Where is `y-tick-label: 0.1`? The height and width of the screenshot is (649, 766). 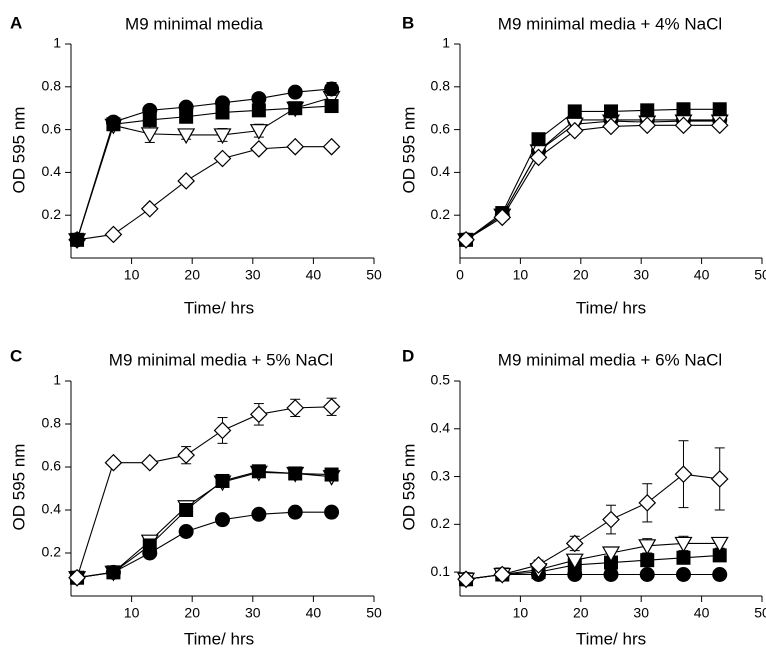 y-tick-label: 0.1 is located at coordinates (441, 571).